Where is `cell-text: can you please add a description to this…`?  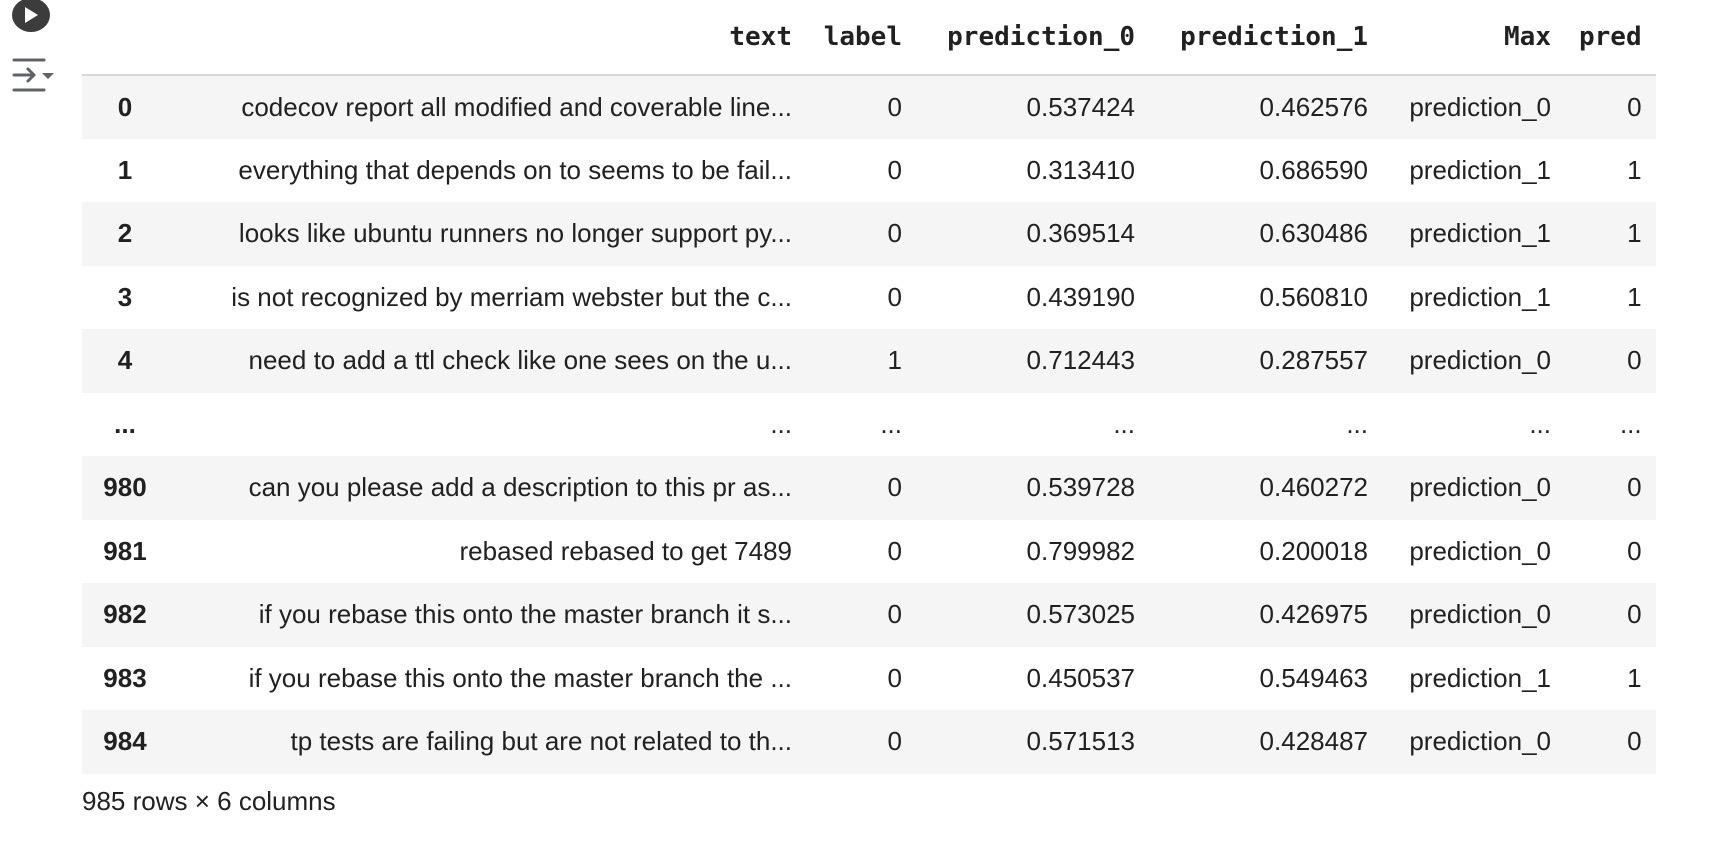 cell-text: can you please add a description to this… is located at coordinates (520, 487).